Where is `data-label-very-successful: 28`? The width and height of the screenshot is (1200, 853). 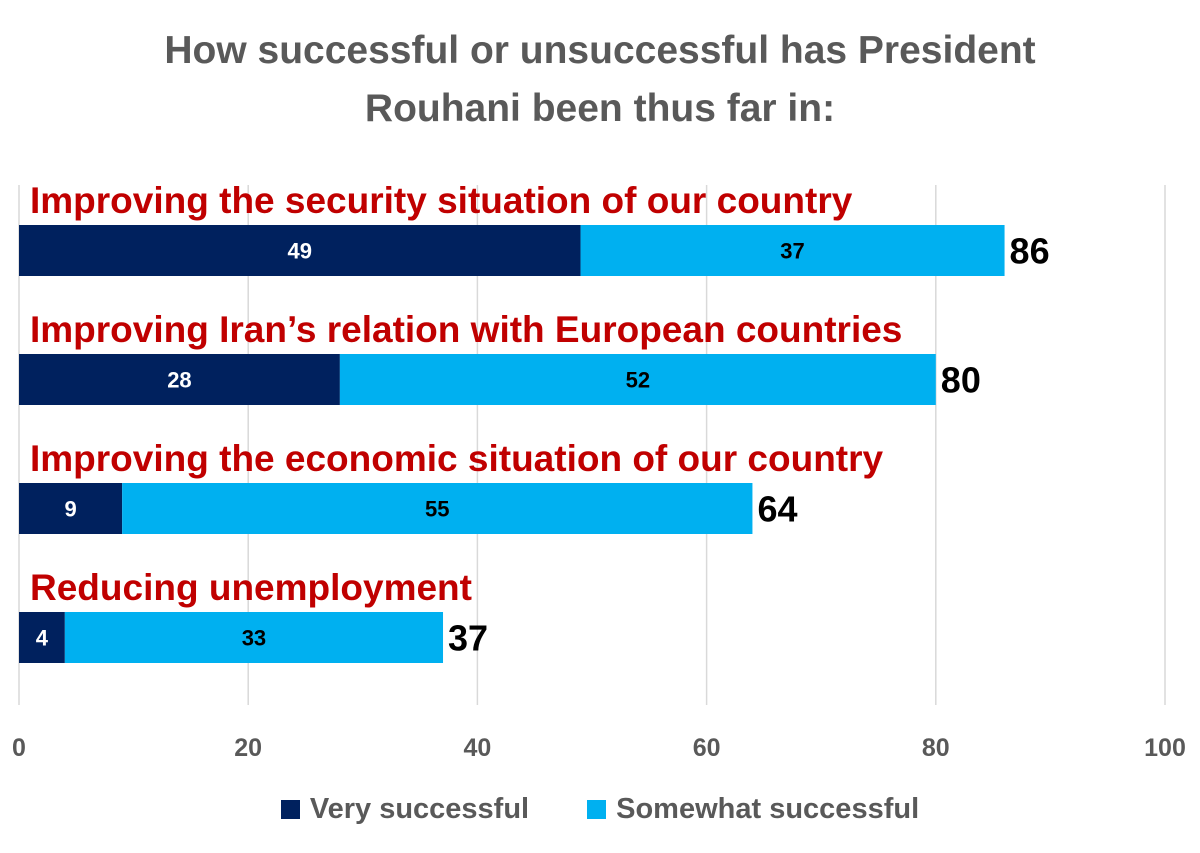 data-label-very-successful: 28 is located at coordinates (179, 380).